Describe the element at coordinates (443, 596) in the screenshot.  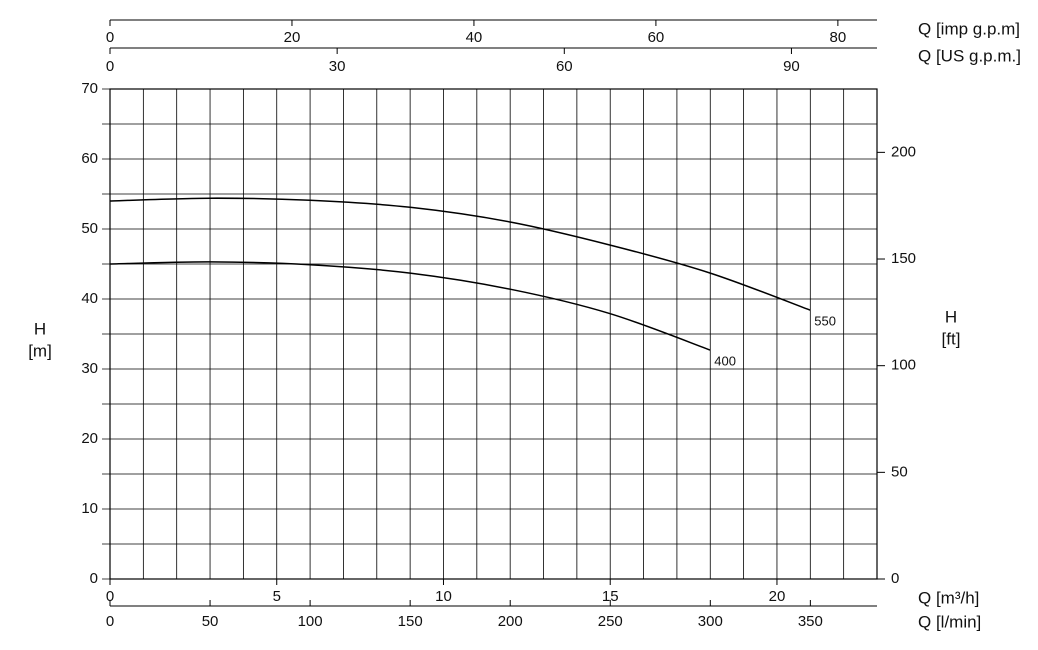
I see `x-tick-label: 10` at that location.